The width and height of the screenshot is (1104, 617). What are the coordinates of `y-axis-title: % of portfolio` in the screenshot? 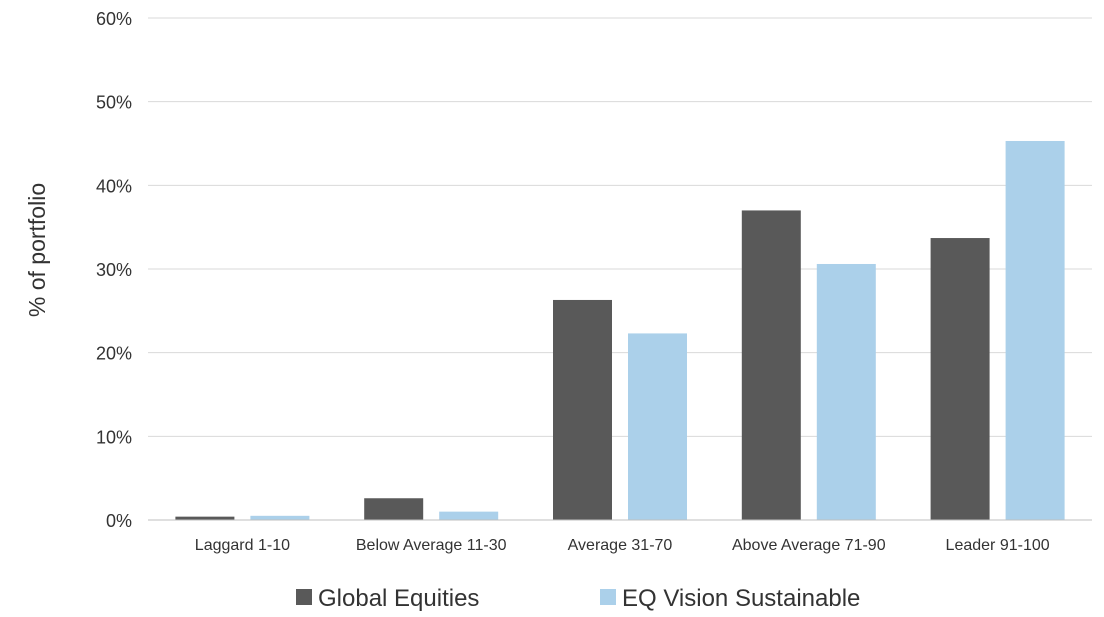 It's located at (37, 250).